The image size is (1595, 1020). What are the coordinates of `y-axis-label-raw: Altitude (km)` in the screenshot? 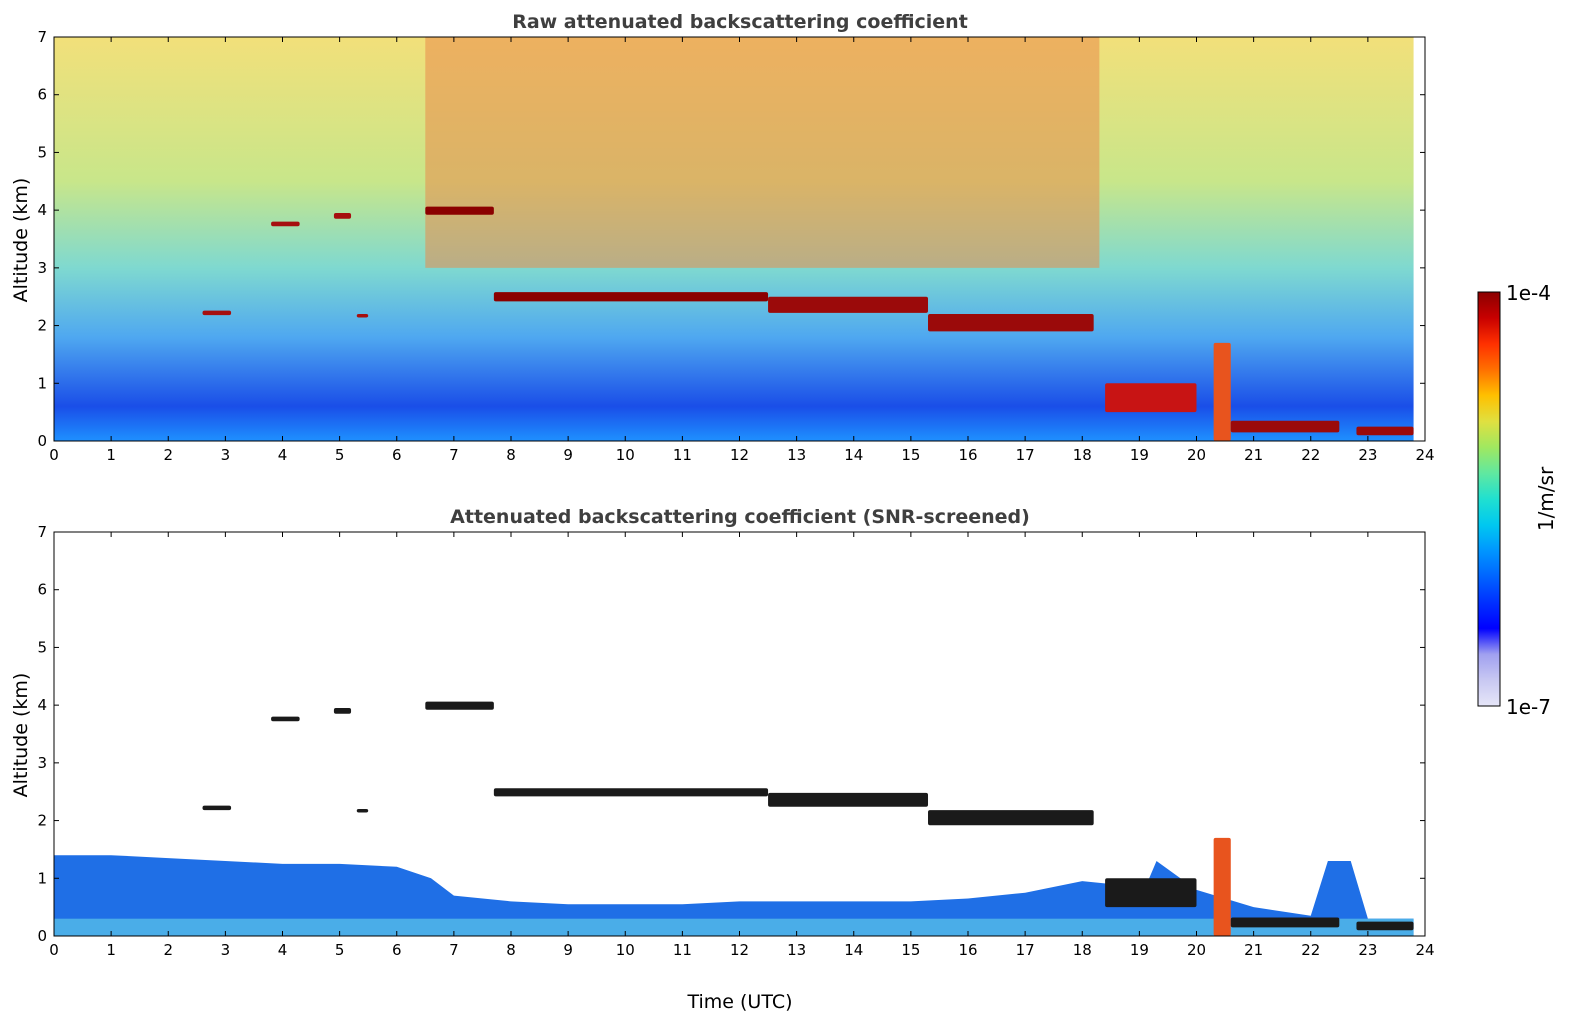 It's located at (21, 240).